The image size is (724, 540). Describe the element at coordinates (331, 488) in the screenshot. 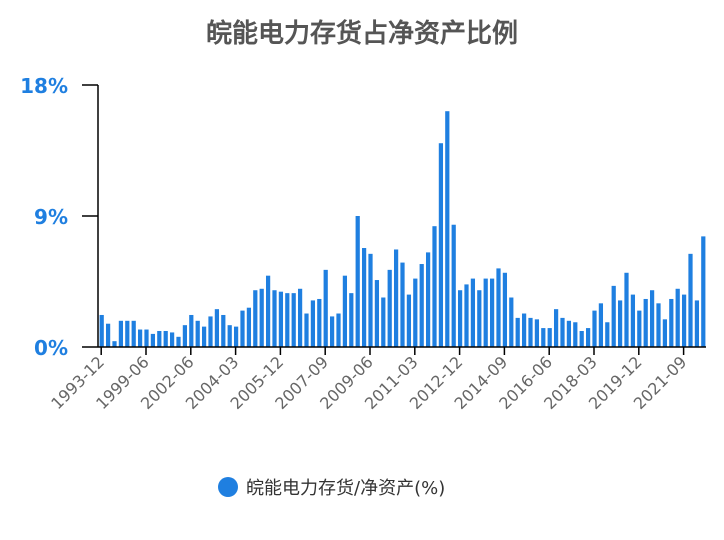

I see `legend: 皖能电力存货/净资产(%)` at that location.